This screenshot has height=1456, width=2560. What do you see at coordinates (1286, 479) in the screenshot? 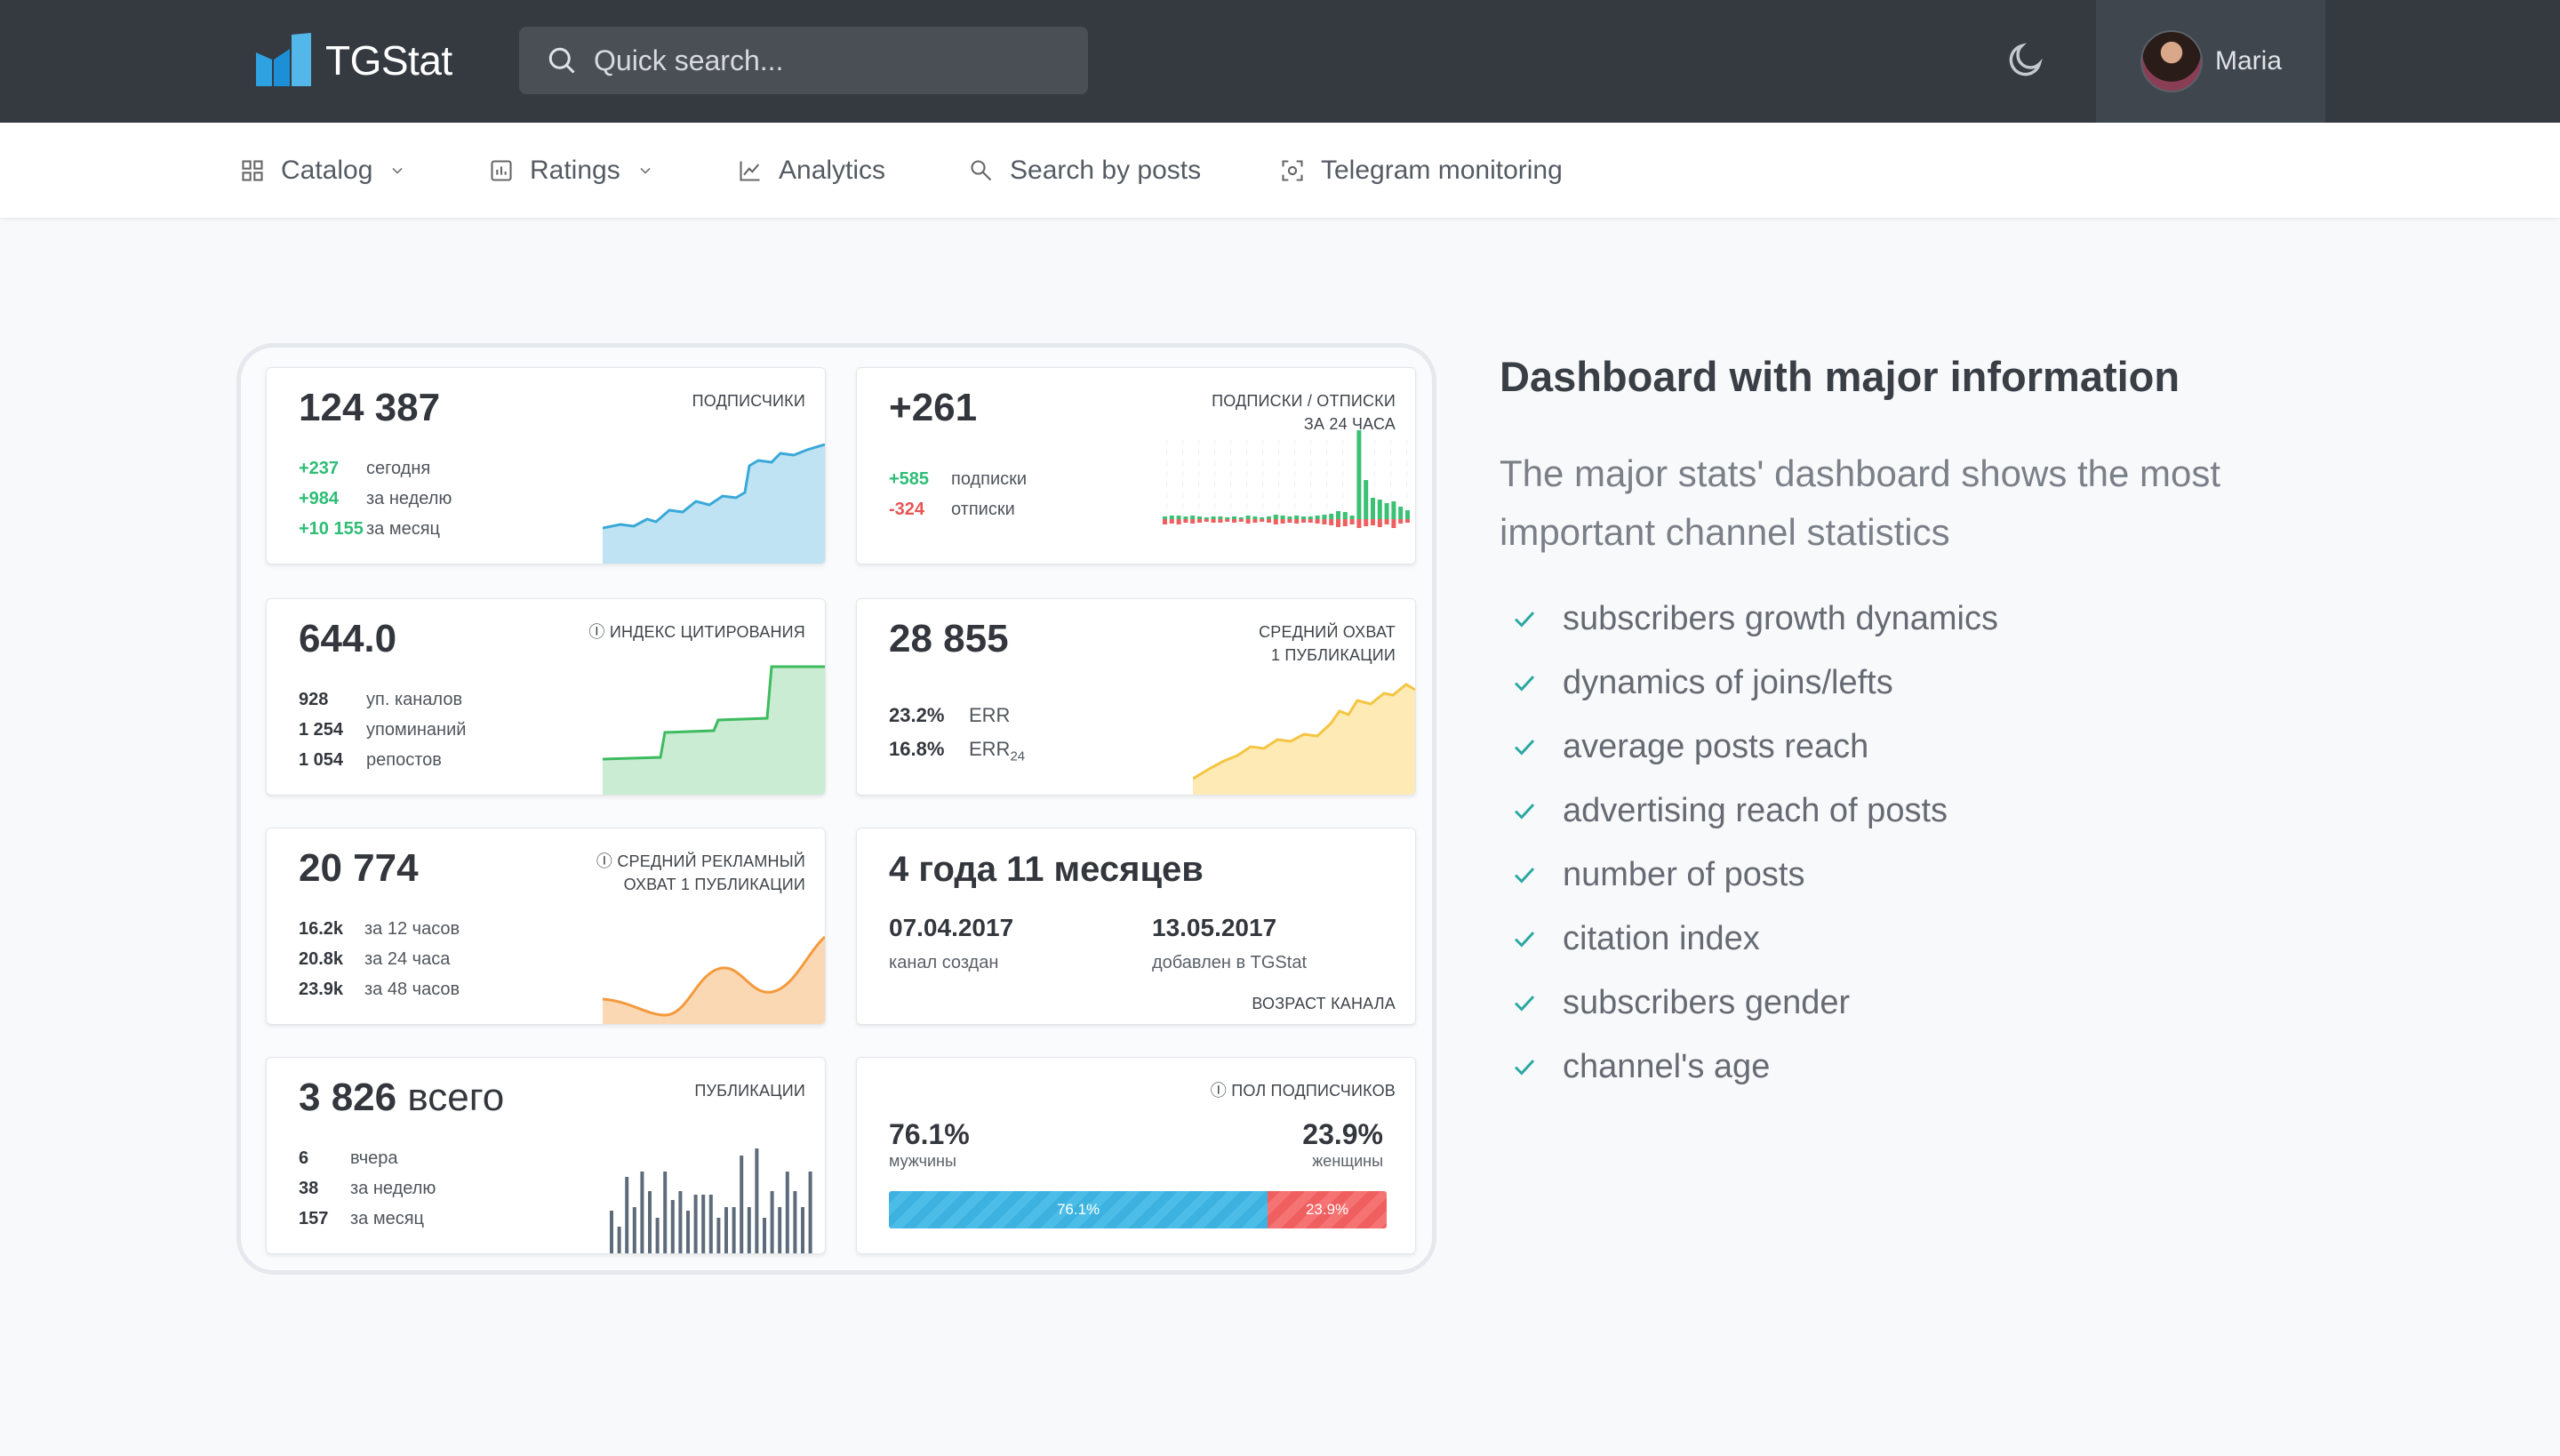
I see `joins-bar-chart` at bounding box center [1286, 479].